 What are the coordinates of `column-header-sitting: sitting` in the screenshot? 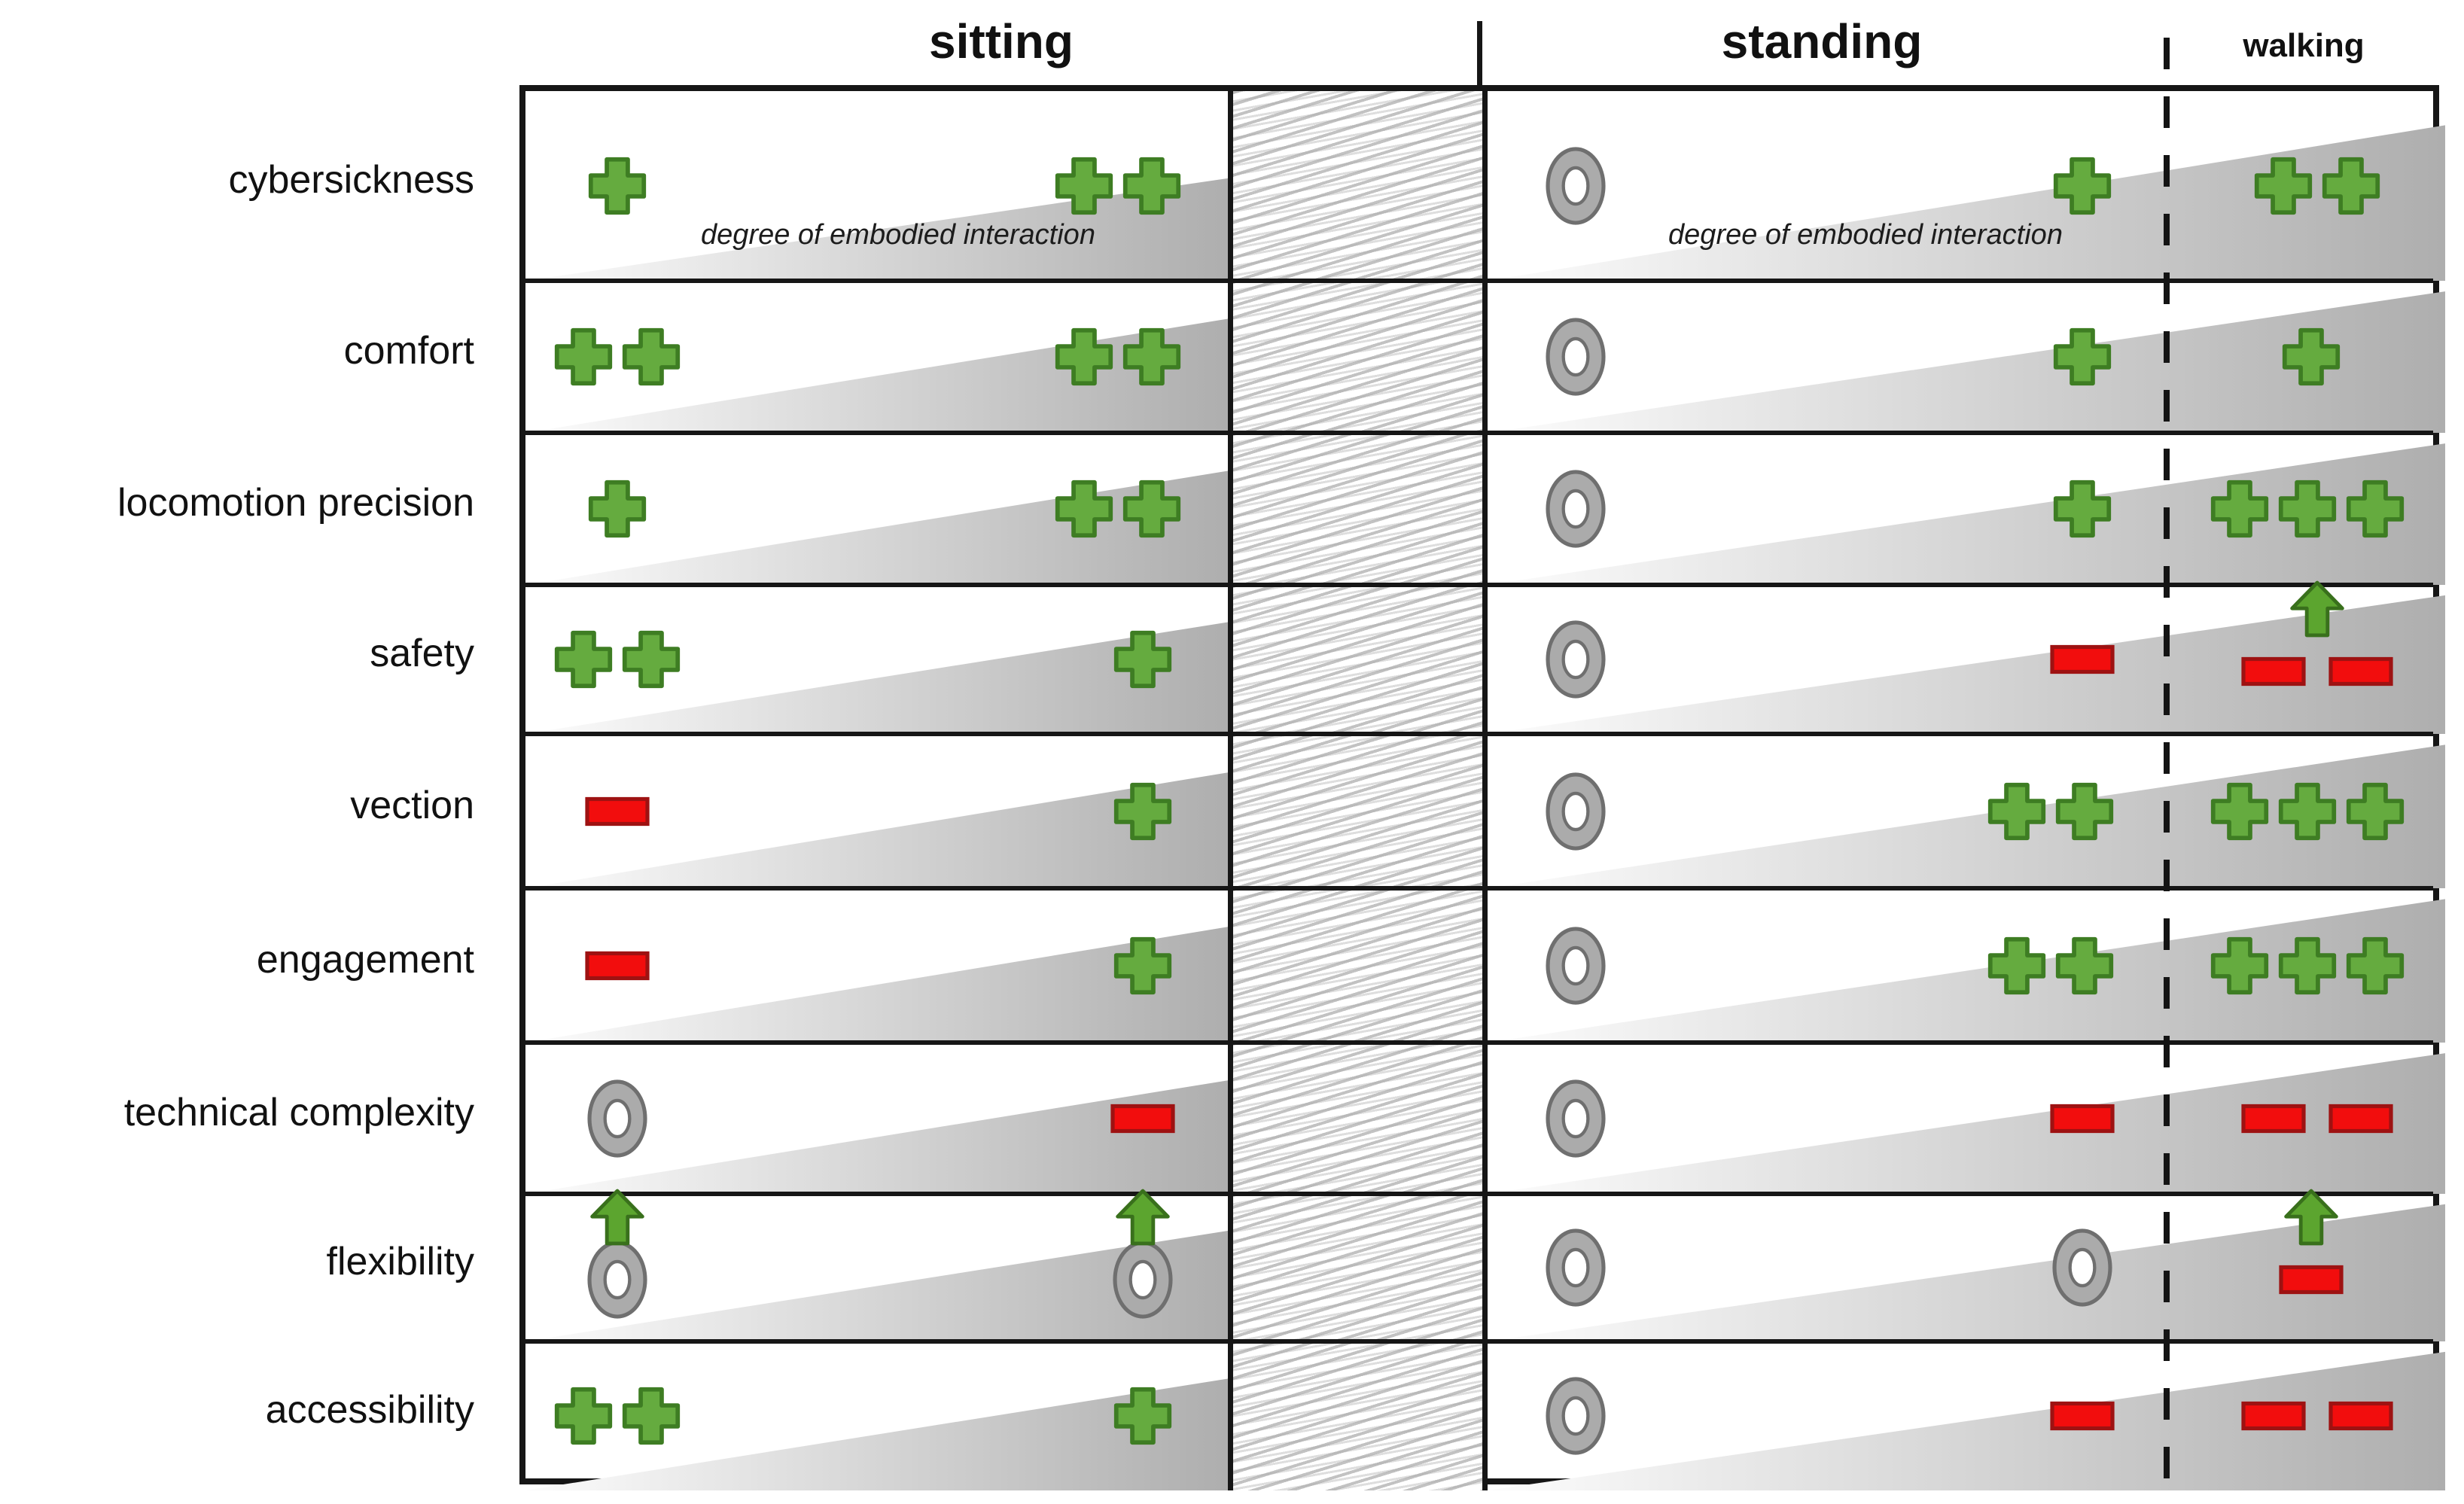 It's located at (1001, 41).